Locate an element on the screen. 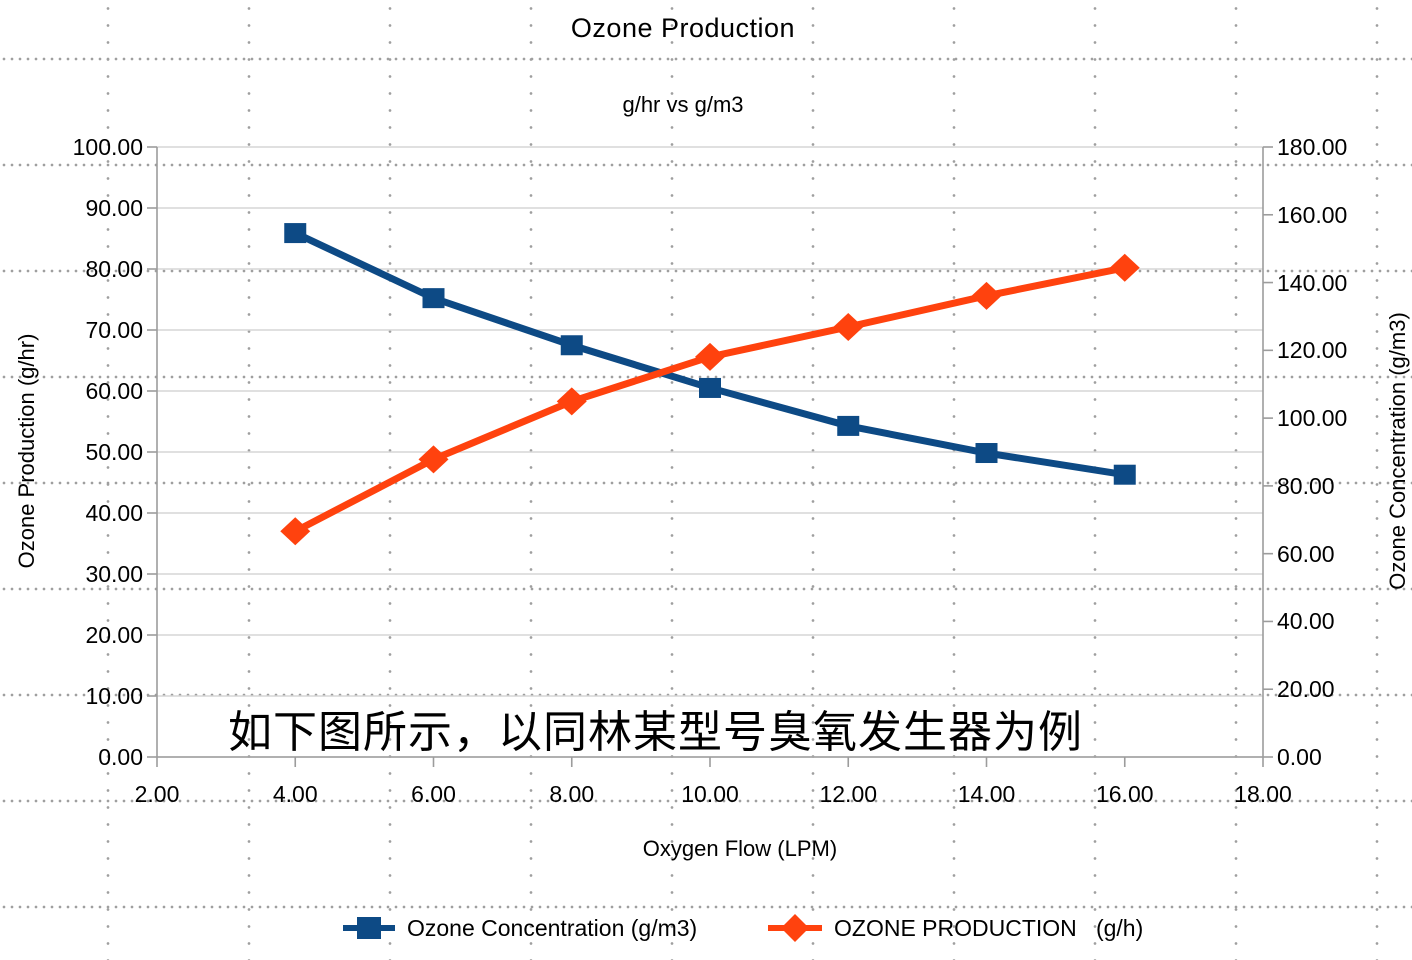 This screenshot has width=1412, height=960. x-tick-label: 10.00 is located at coordinates (710, 794).